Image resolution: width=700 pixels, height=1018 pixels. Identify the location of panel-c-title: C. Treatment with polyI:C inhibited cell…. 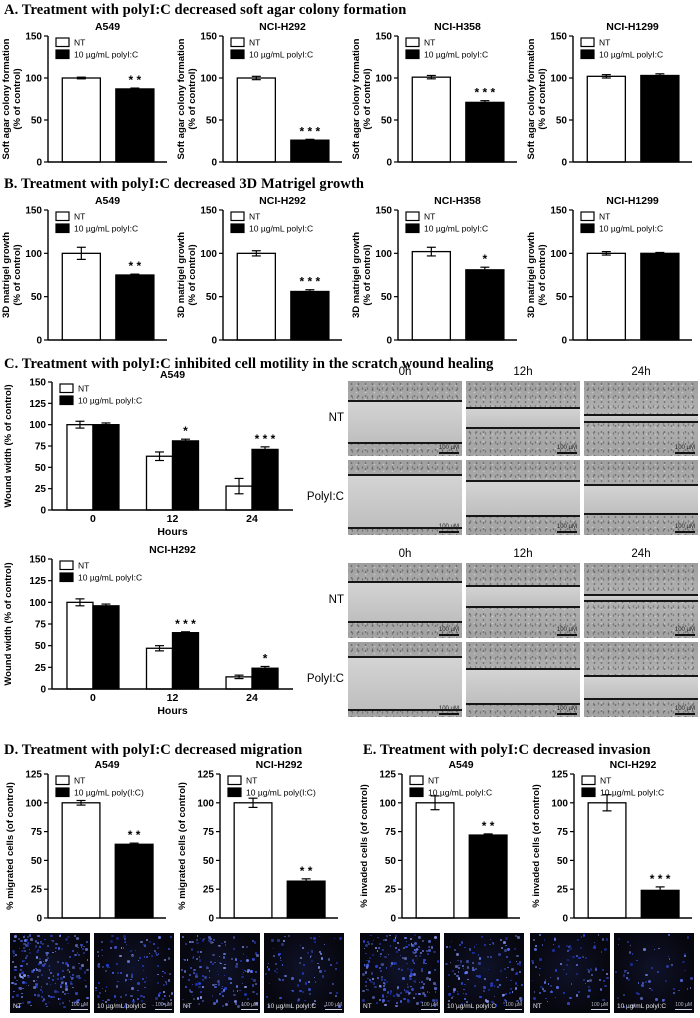
(249, 364).